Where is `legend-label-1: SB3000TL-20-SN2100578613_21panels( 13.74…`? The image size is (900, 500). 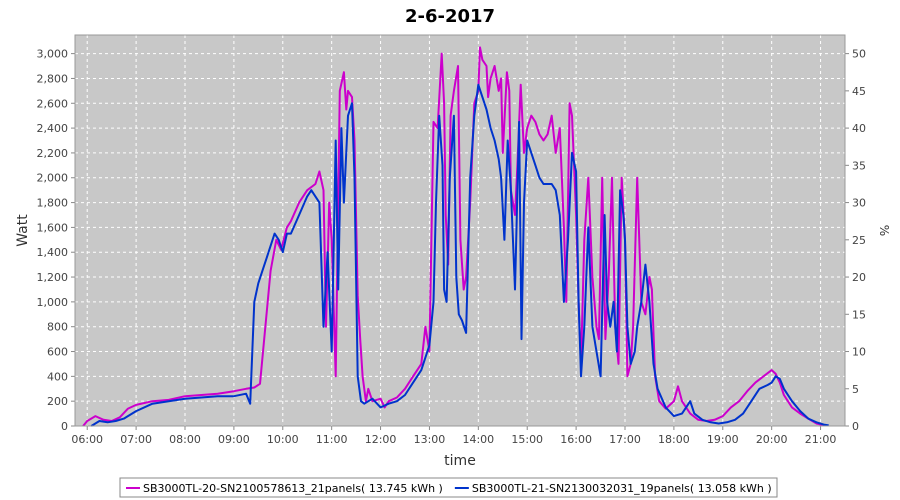
legend-label-1: SB3000TL-20-SN2100578613_21panels( 13.74… is located at coordinates (293, 488).